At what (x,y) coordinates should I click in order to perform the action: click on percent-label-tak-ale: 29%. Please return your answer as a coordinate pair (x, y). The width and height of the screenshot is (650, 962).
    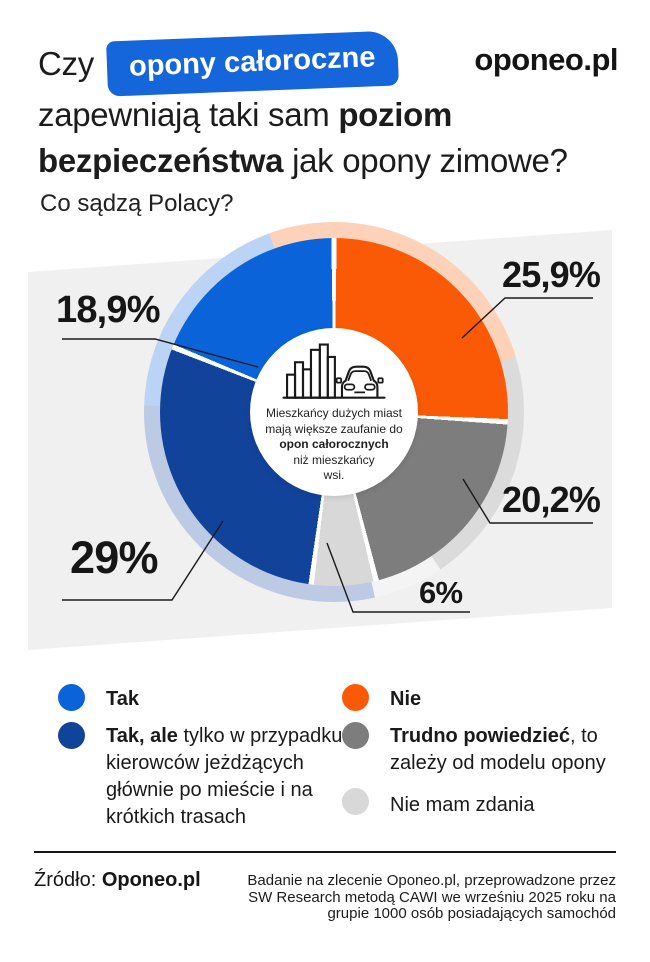
    Looking at the image, I should click on (114, 557).